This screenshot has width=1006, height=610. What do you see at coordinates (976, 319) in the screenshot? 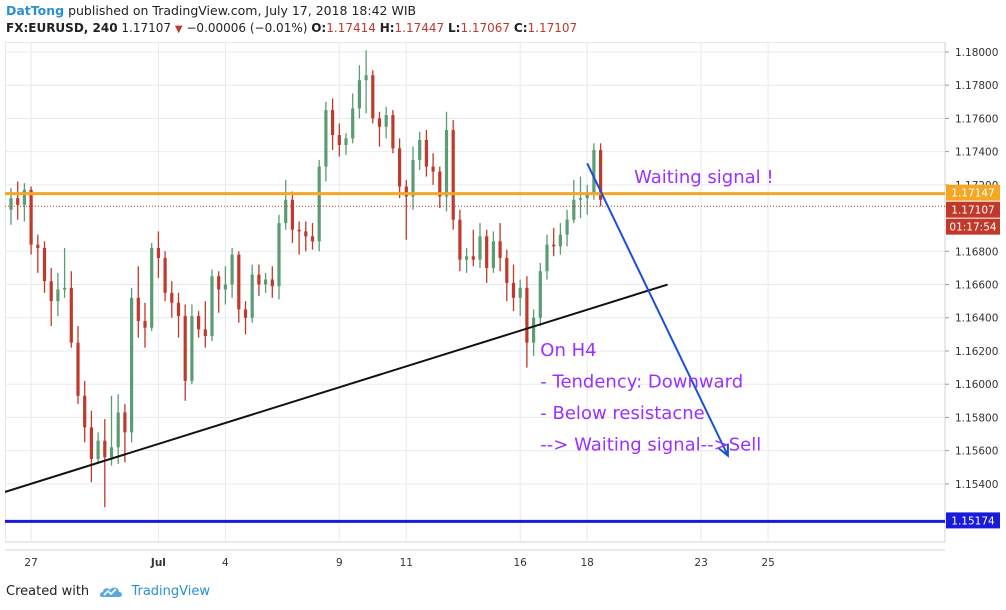
I see `y-tick-label: 1.16400` at bounding box center [976, 319].